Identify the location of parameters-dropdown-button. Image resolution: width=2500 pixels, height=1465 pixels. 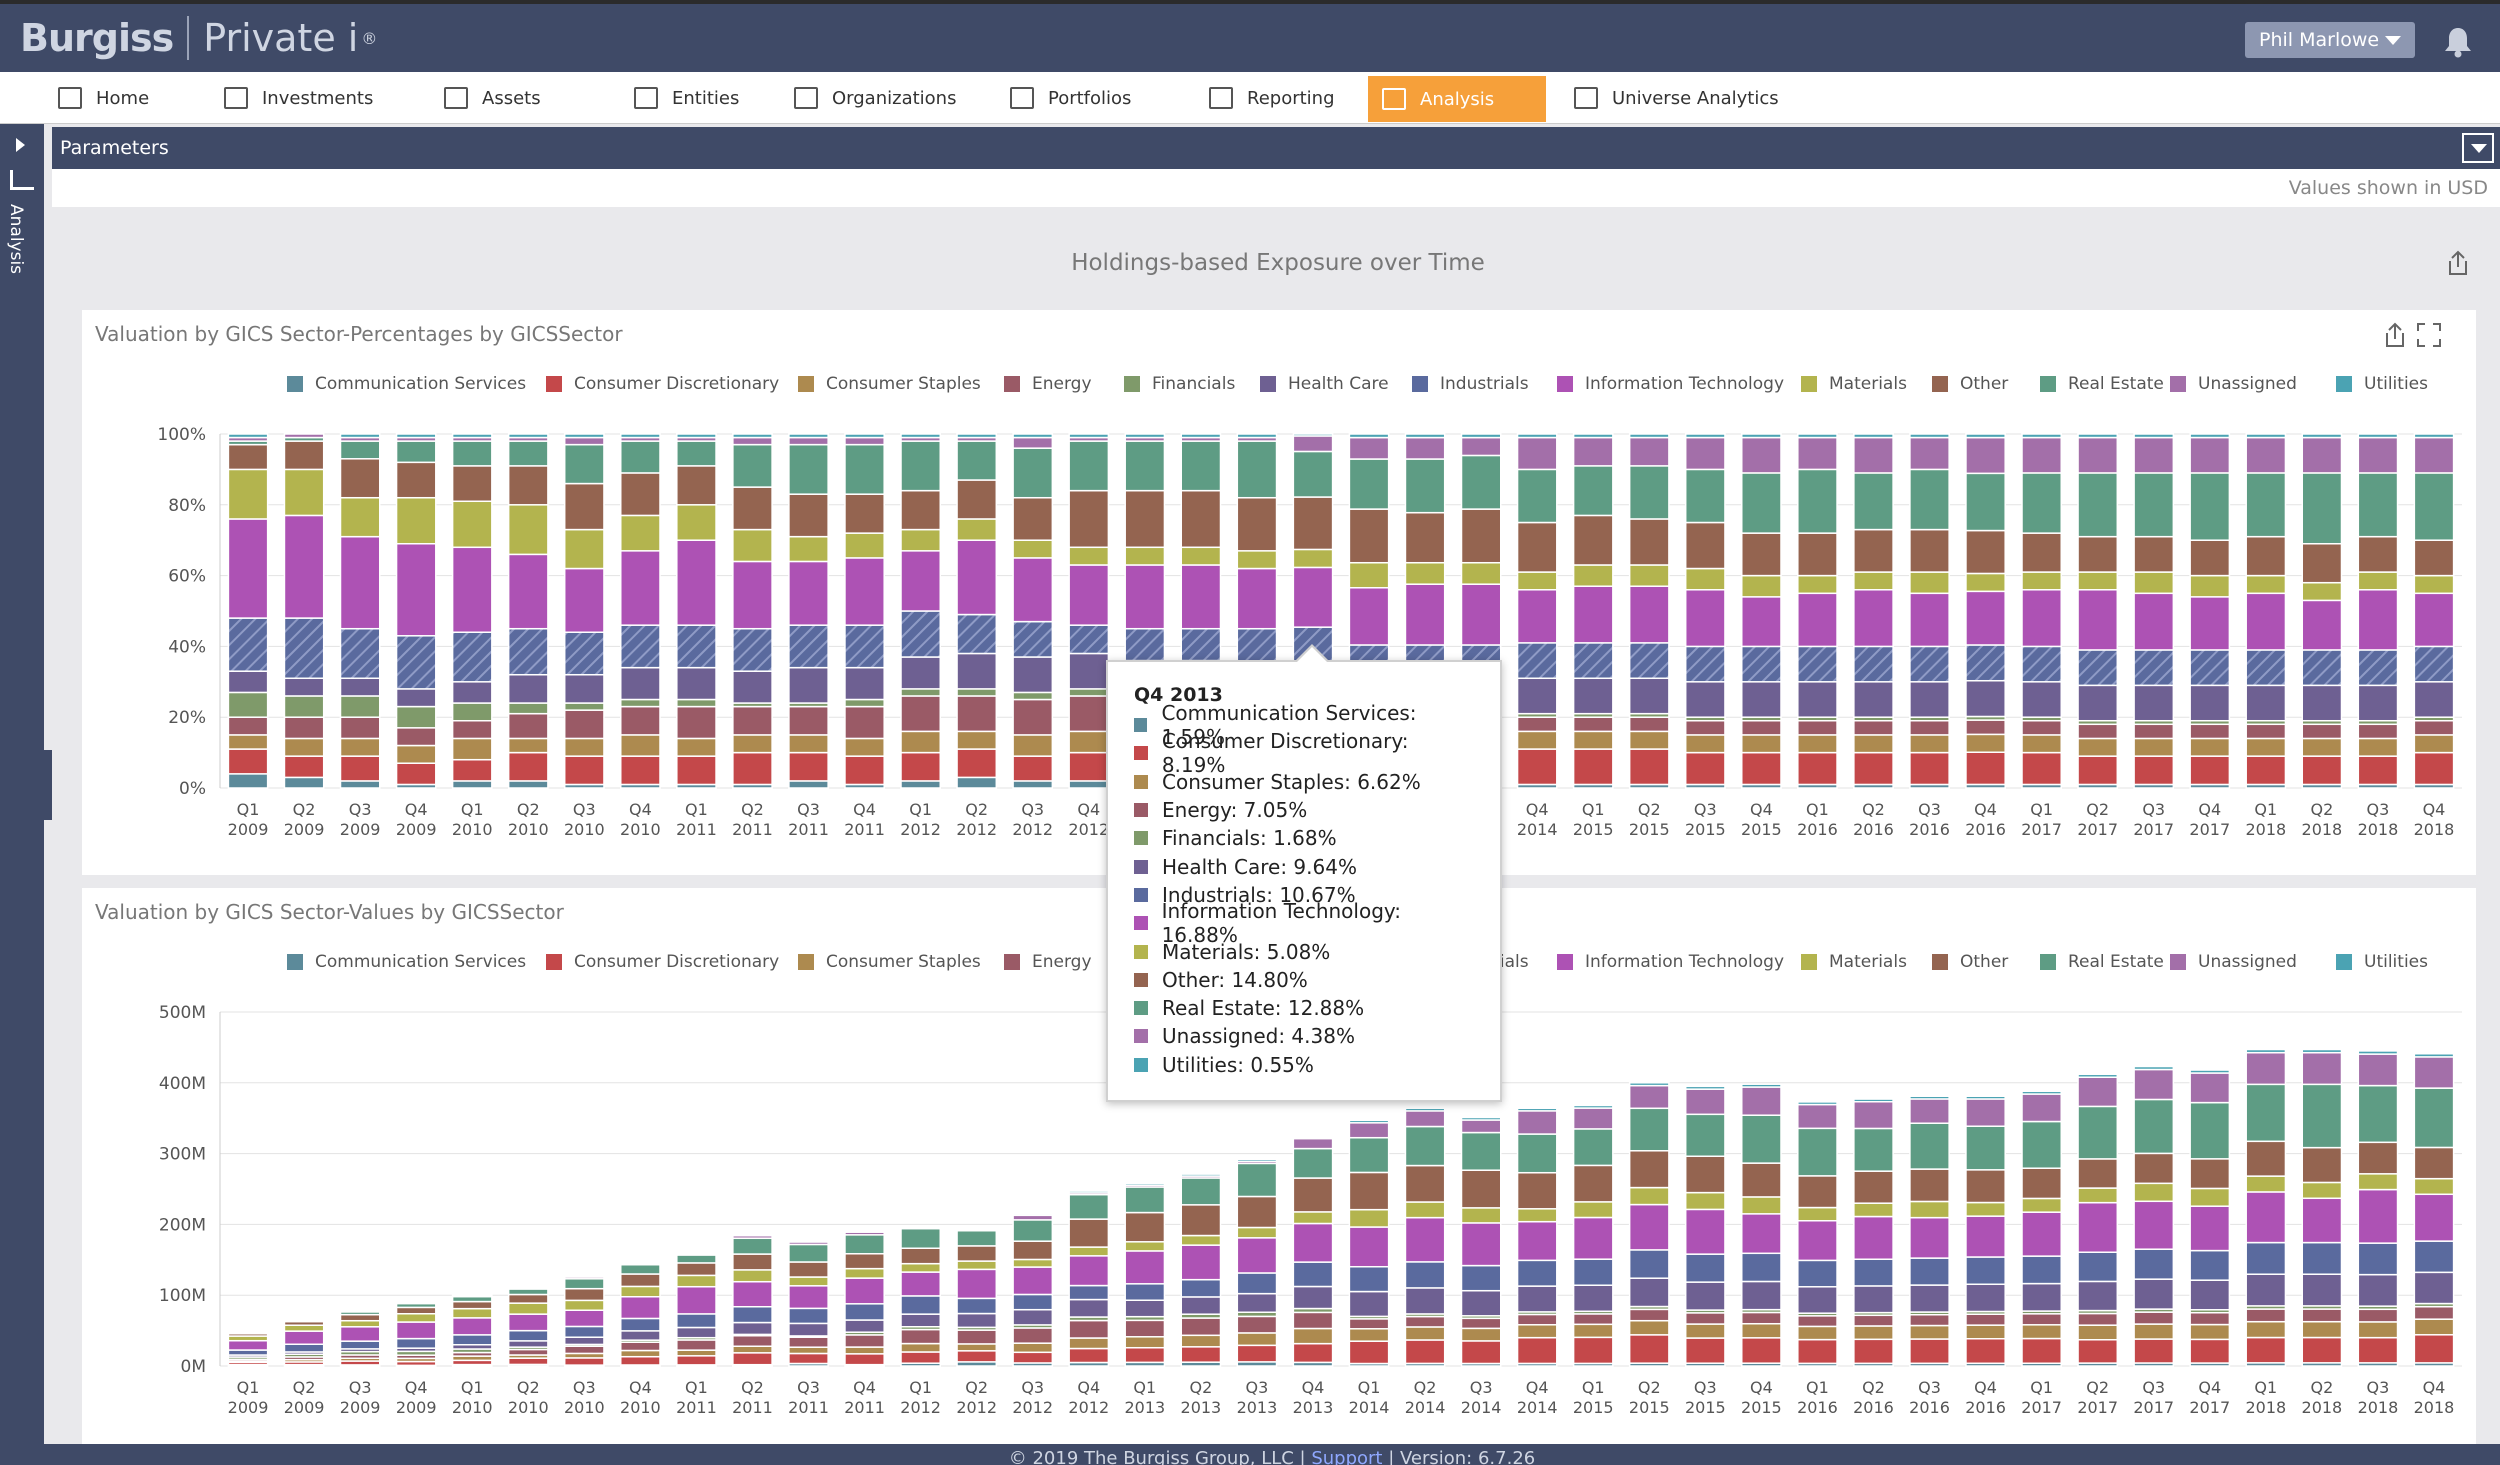
(2478, 148).